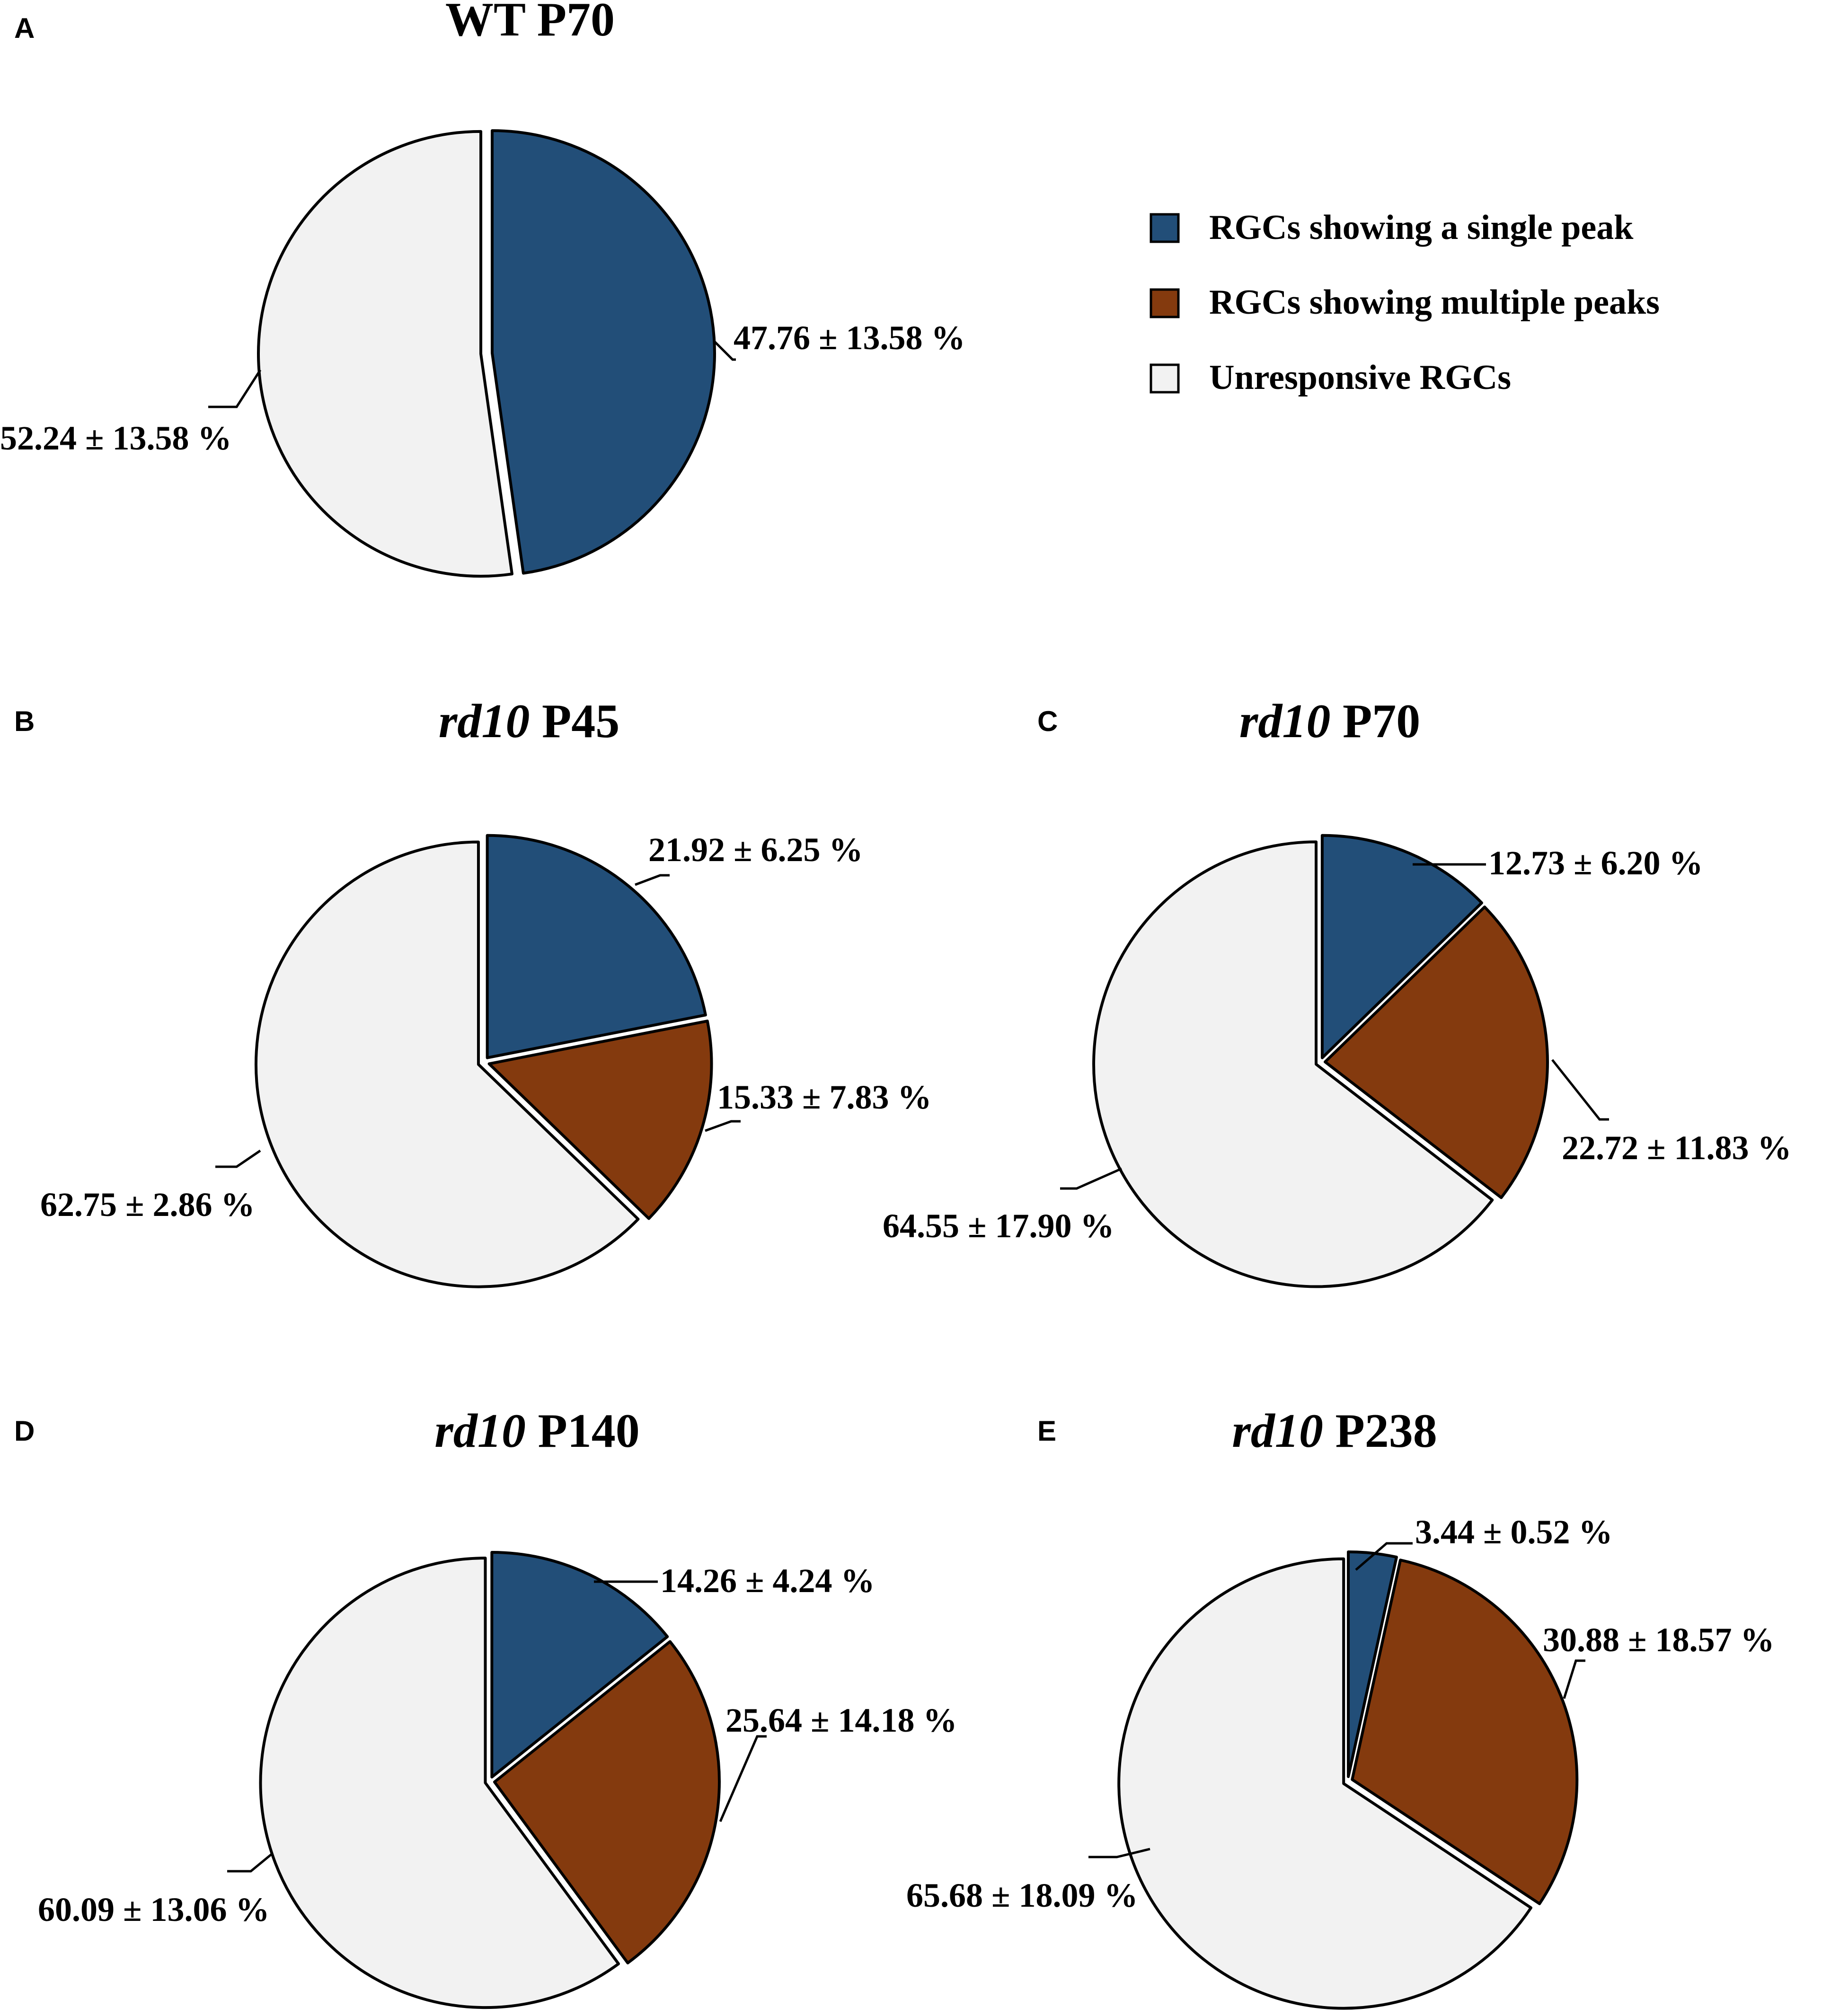 This screenshot has width=1822, height=2016. I want to click on slice-label: 52.24 ± 13.58 %, so click(116, 438).